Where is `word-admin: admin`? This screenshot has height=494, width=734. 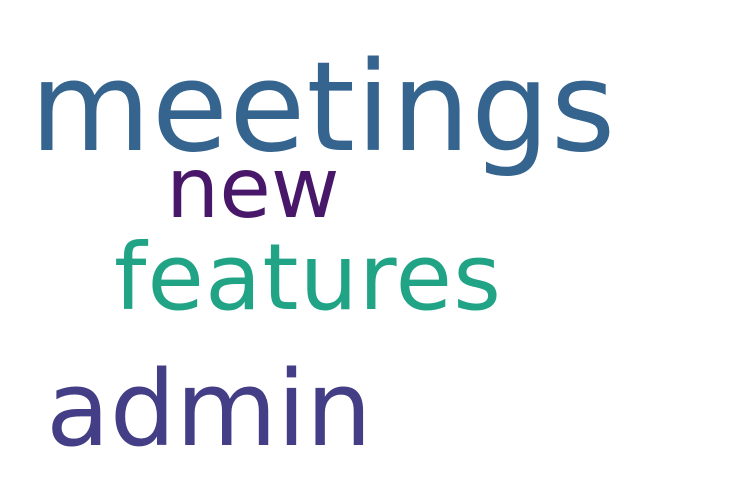 word-admin: admin is located at coordinates (209, 409).